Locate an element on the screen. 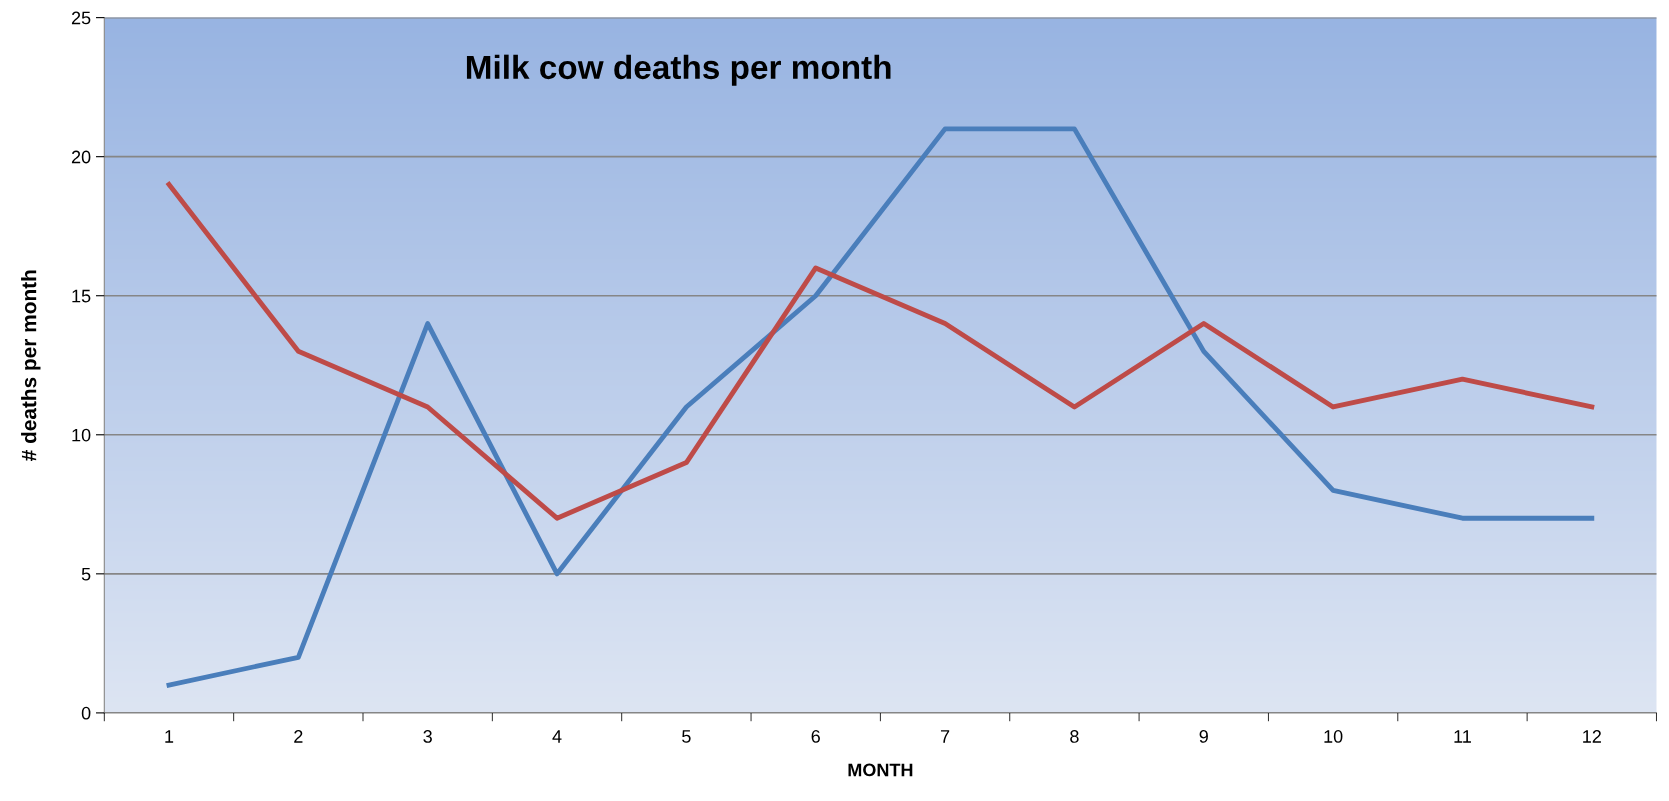 This screenshot has width=1669, height=801. x-tick-label: 9 is located at coordinates (1203, 736).